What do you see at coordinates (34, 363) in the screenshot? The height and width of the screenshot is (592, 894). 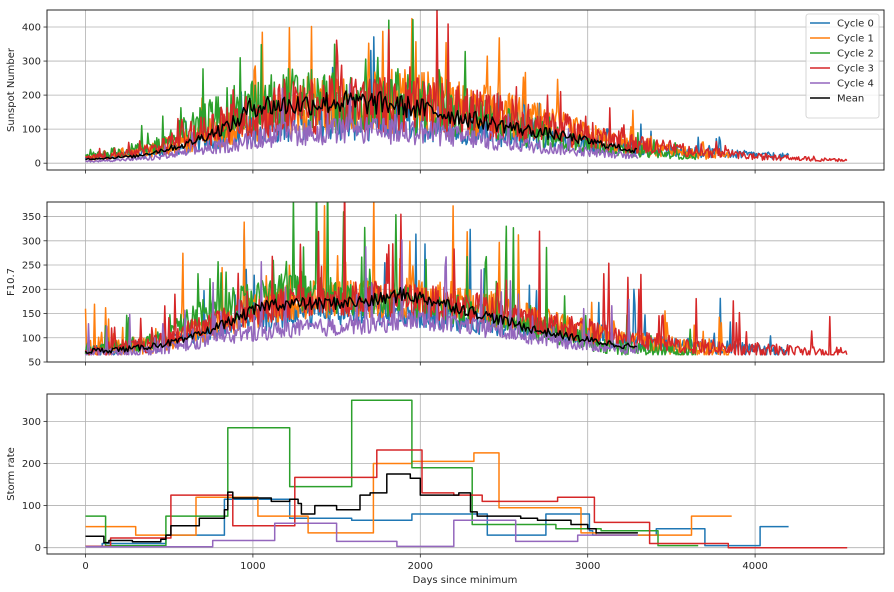 I see `y-tick-label: 50` at bounding box center [34, 363].